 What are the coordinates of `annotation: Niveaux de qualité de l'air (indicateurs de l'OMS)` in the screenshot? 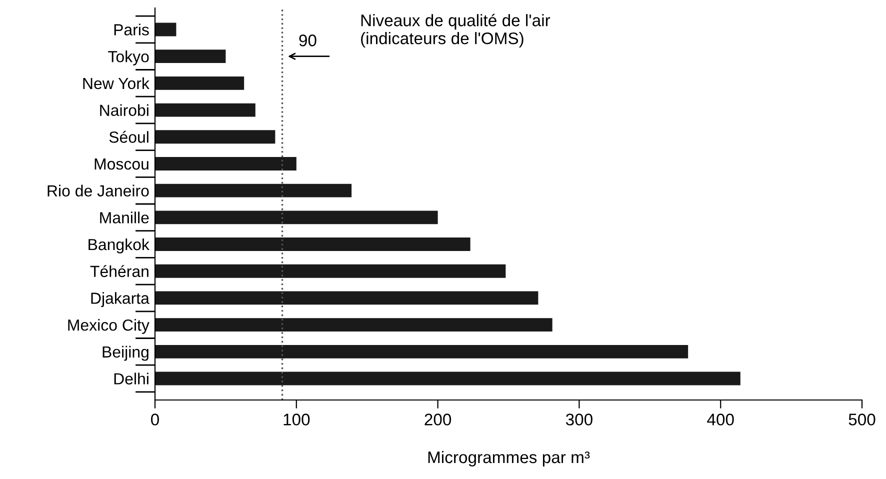 It's located at (455, 31).